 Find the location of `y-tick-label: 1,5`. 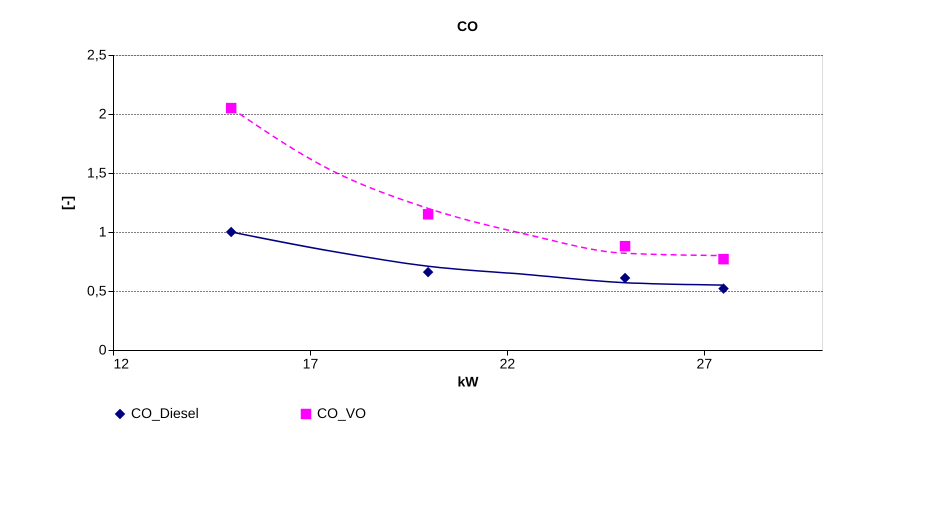

y-tick-label: 1,5 is located at coordinates (97, 172).